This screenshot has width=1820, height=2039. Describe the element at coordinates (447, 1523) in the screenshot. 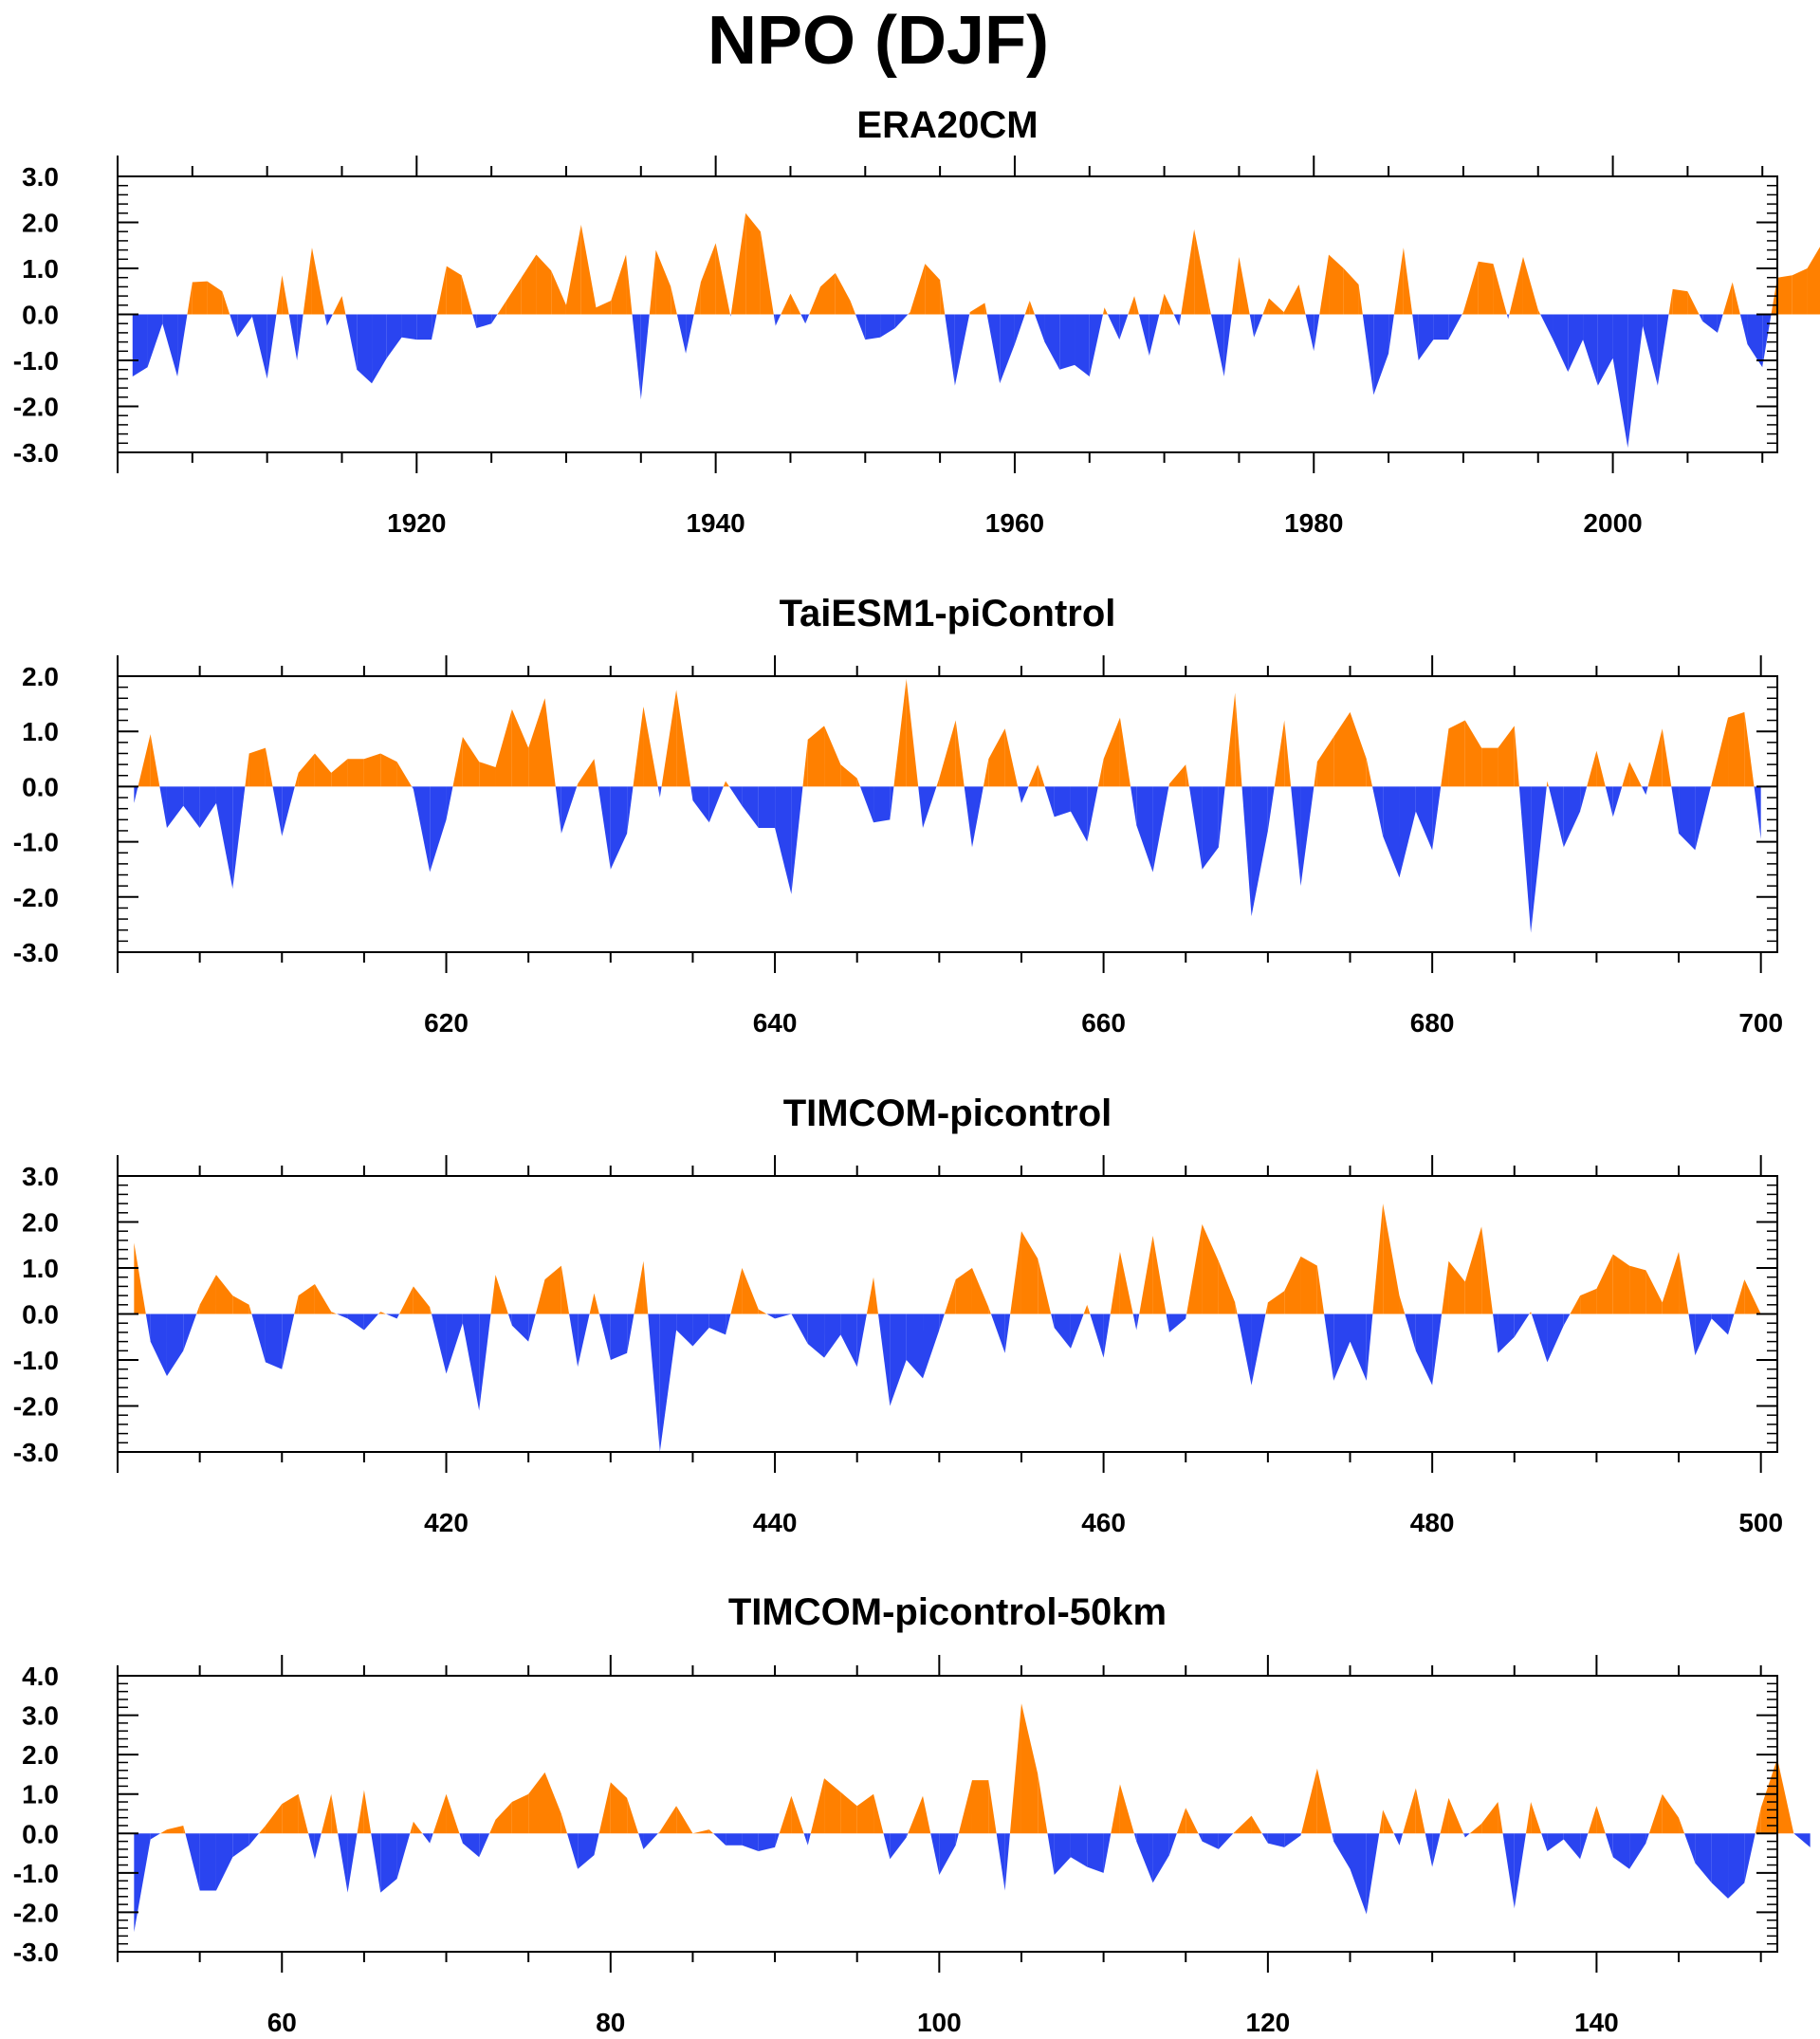

I see `x-tick-label: 420` at that location.